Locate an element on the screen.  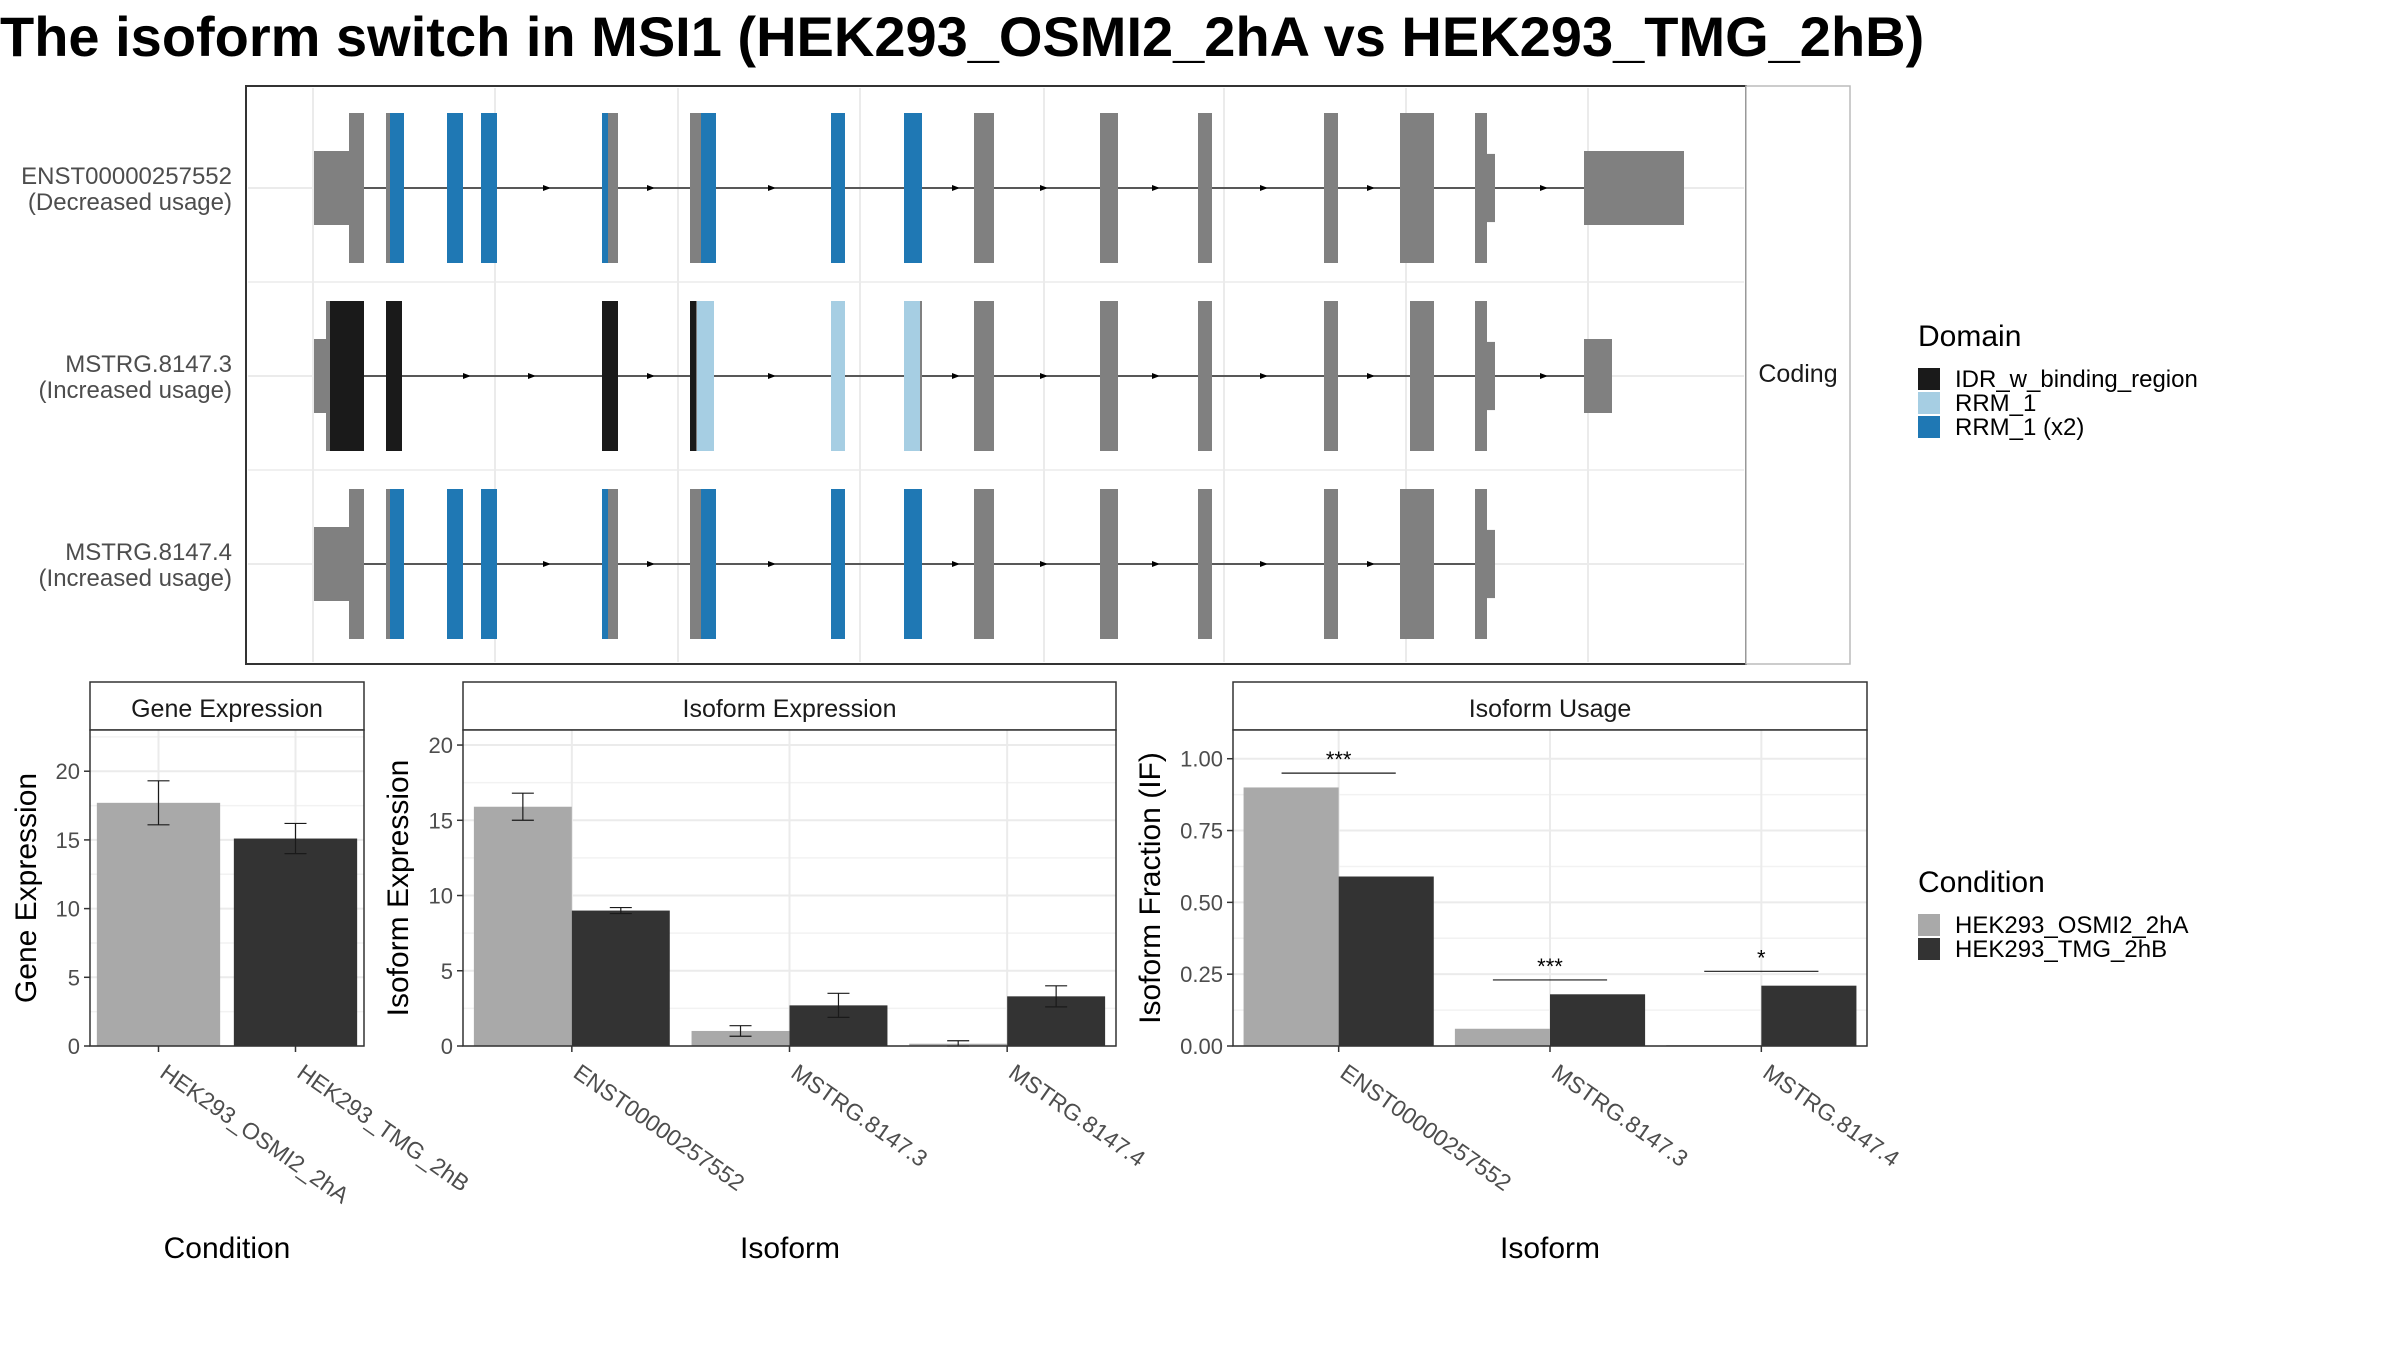
x-tick-label: ENST00000257552 is located at coordinates (1426, 1127).